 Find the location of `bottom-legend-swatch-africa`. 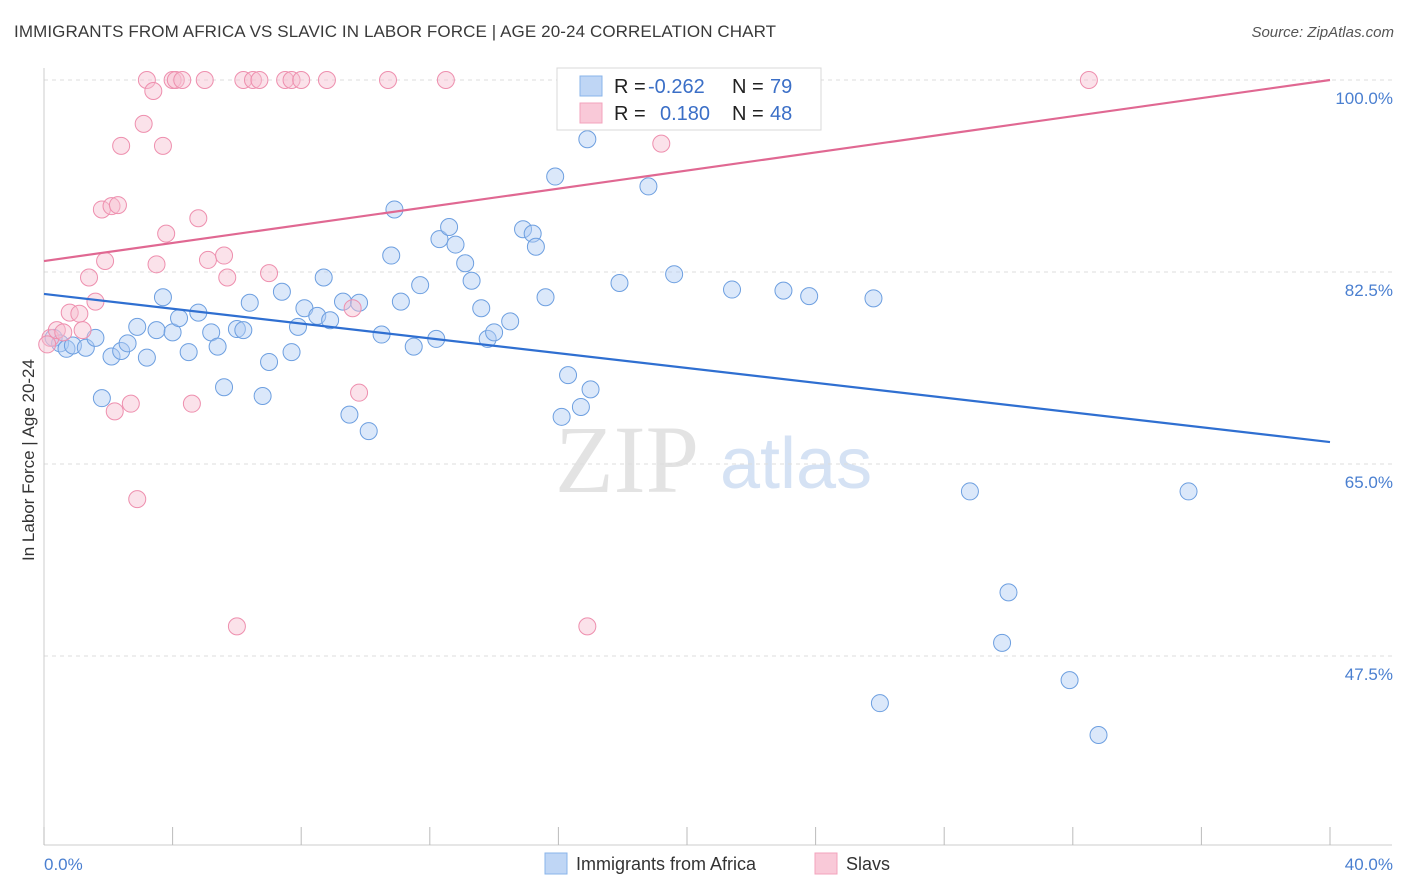

bottom-legend-swatch-africa is located at coordinates (556, 863).